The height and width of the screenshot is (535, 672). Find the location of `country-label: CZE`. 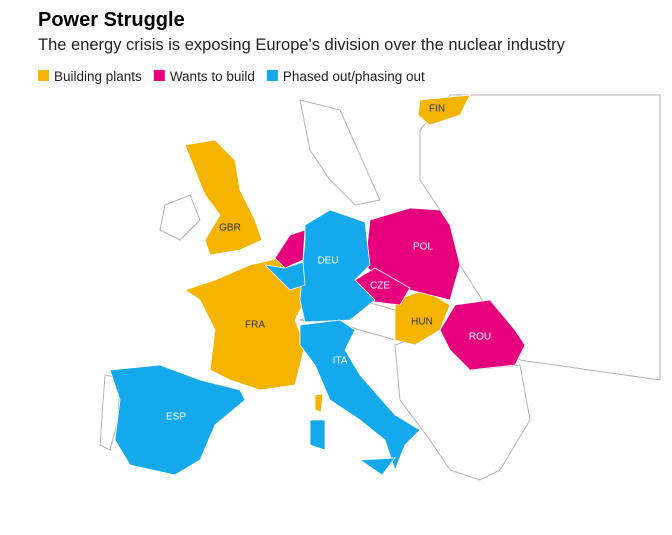

country-label: CZE is located at coordinates (380, 286).